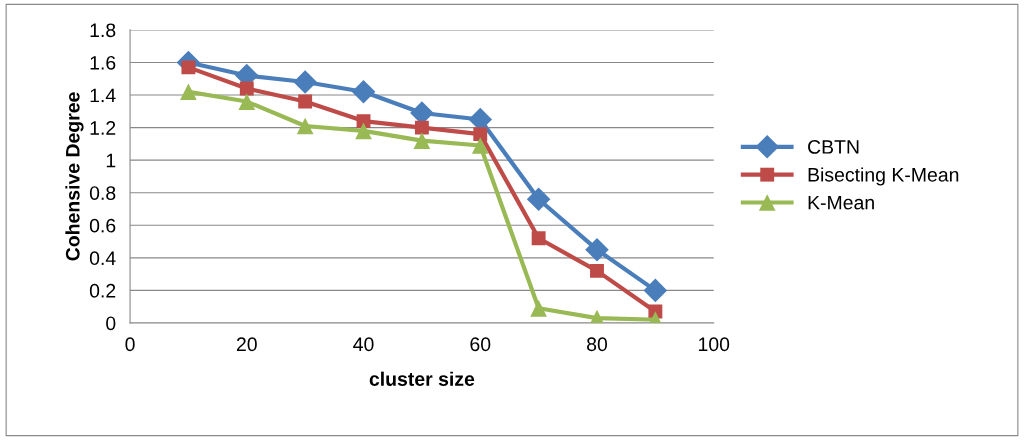  Describe the element at coordinates (103, 95) in the screenshot. I see `y-tick-label: 1.4` at that location.